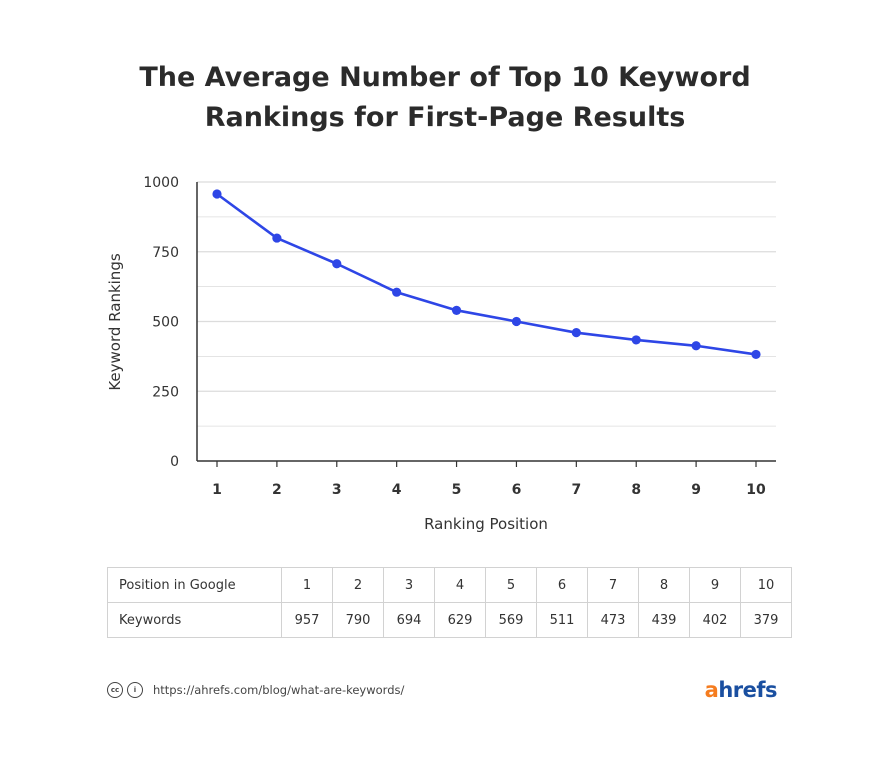 Image resolution: width=890 pixels, height=763 pixels. Describe the element at coordinates (460, 585) in the screenshot. I see `table-cell: 4` at that location.